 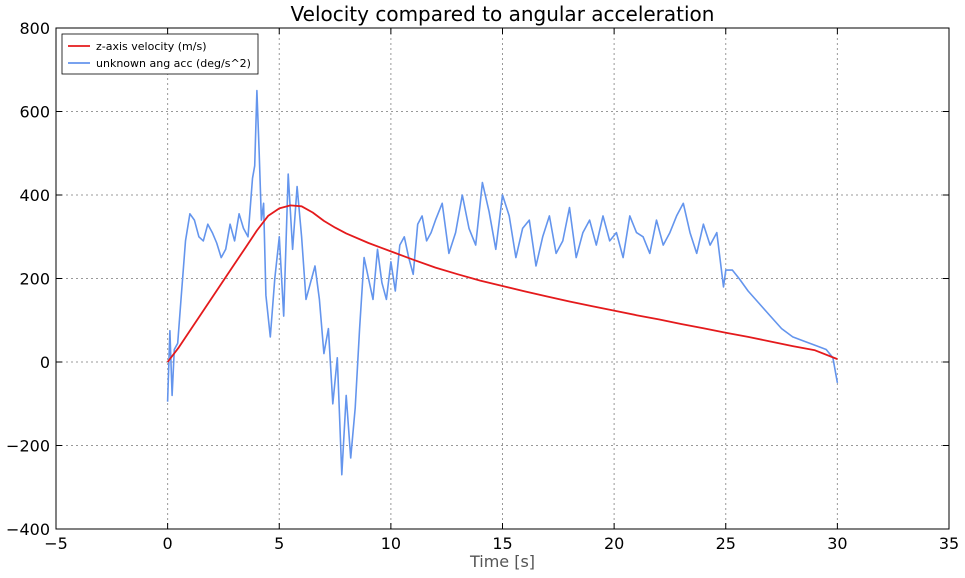 I want to click on x-tick-label: 10, so click(x=391, y=543).